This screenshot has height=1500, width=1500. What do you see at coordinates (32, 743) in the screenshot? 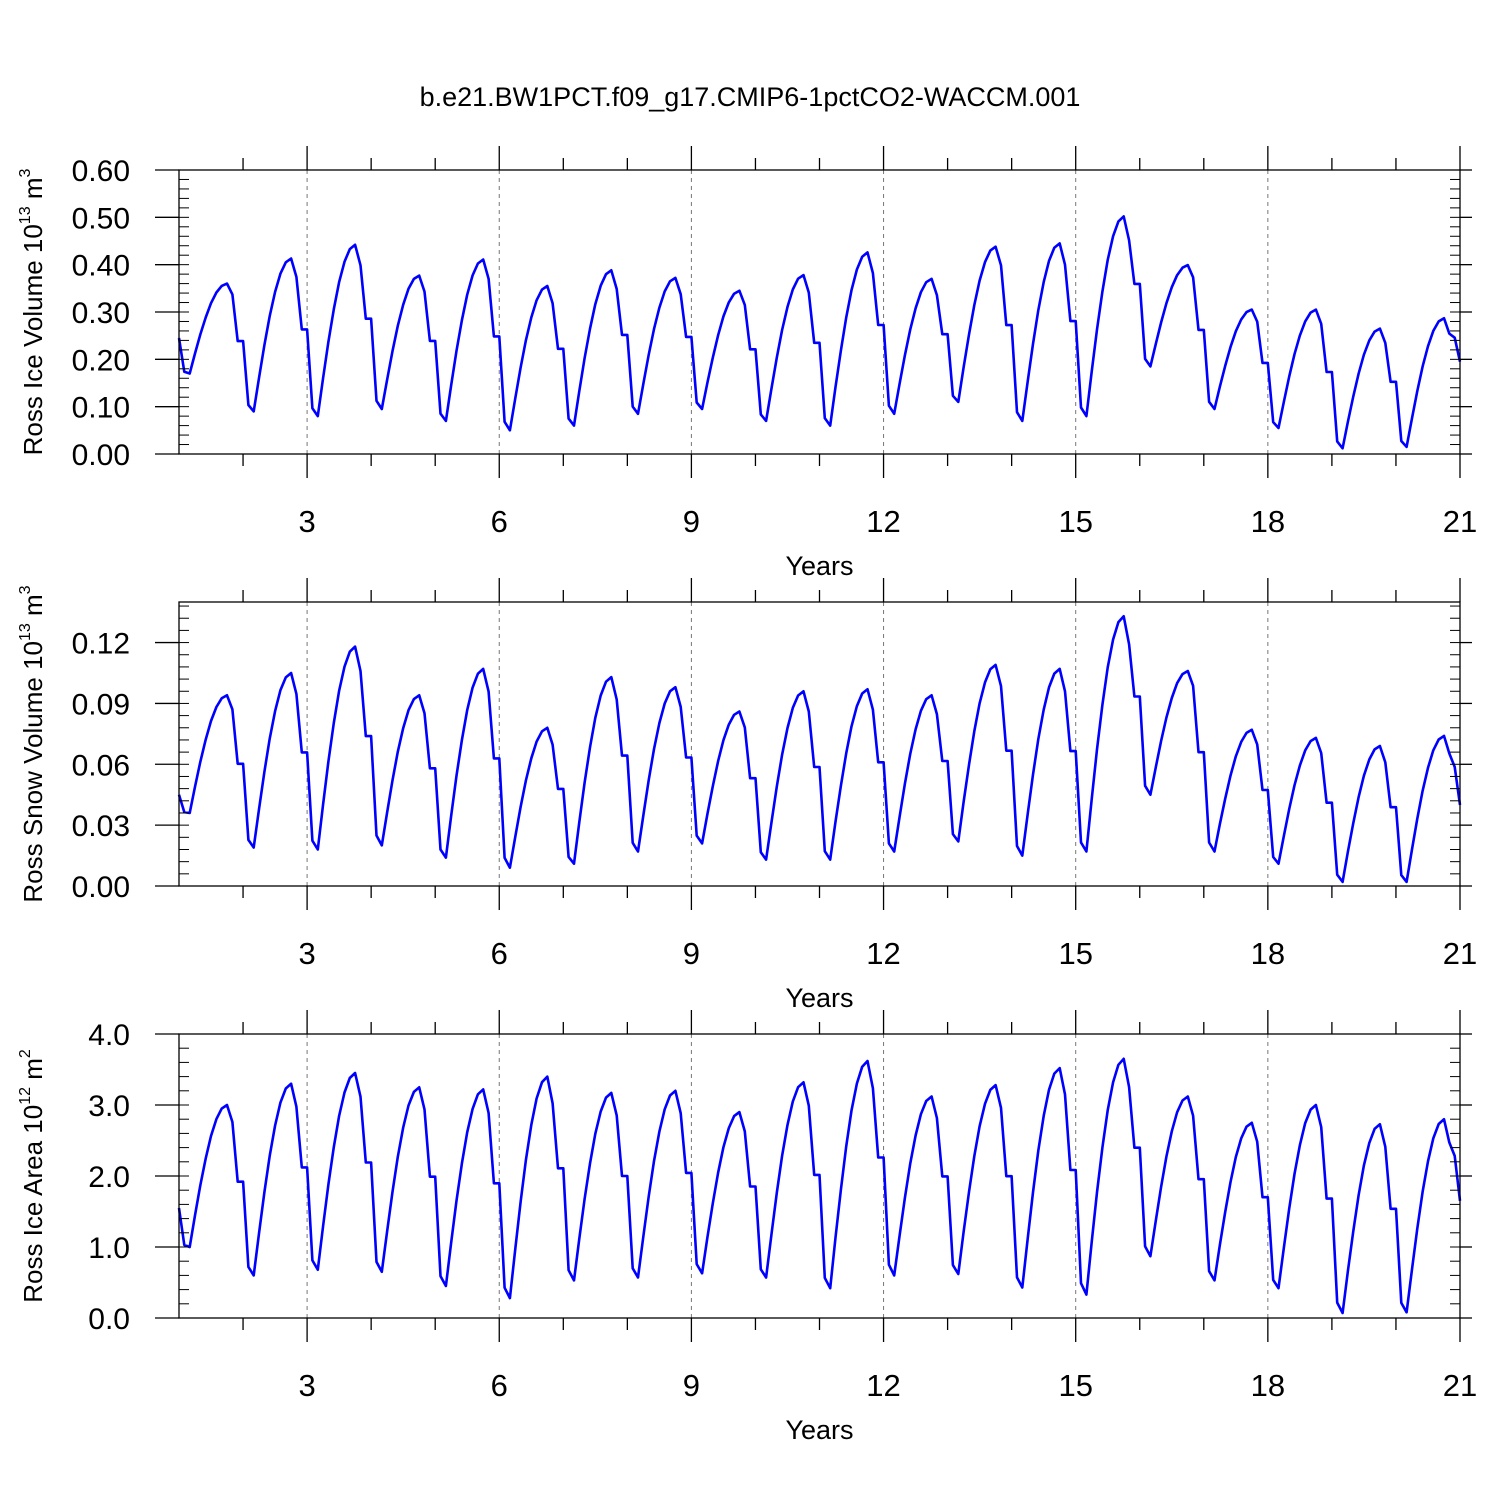
I see `y-axis-label: Ross Snow Volume 1013 m3` at bounding box center [32, 743].